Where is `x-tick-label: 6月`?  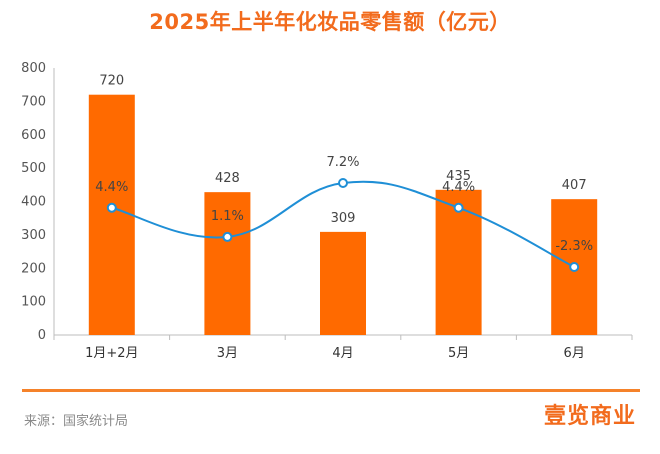
x-tick-label: 6月 is located at coordinates (574, 353).